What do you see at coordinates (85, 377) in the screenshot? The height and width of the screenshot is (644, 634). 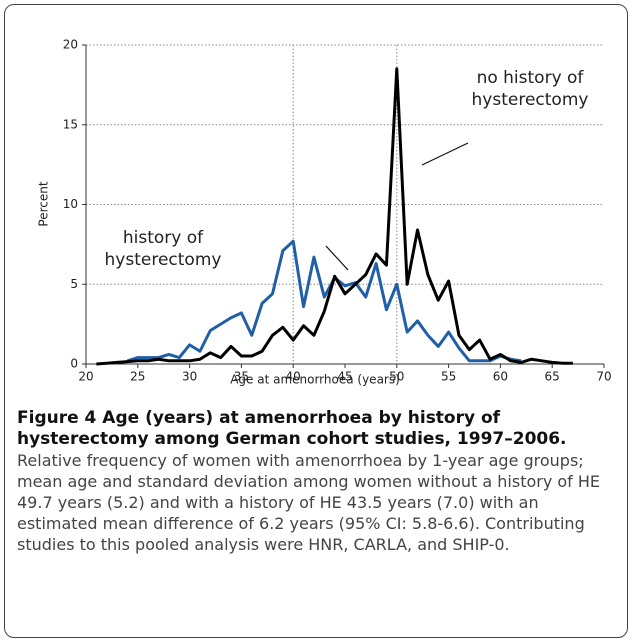 I see `x-tick-label: 20` at bounding box center [85, 377].